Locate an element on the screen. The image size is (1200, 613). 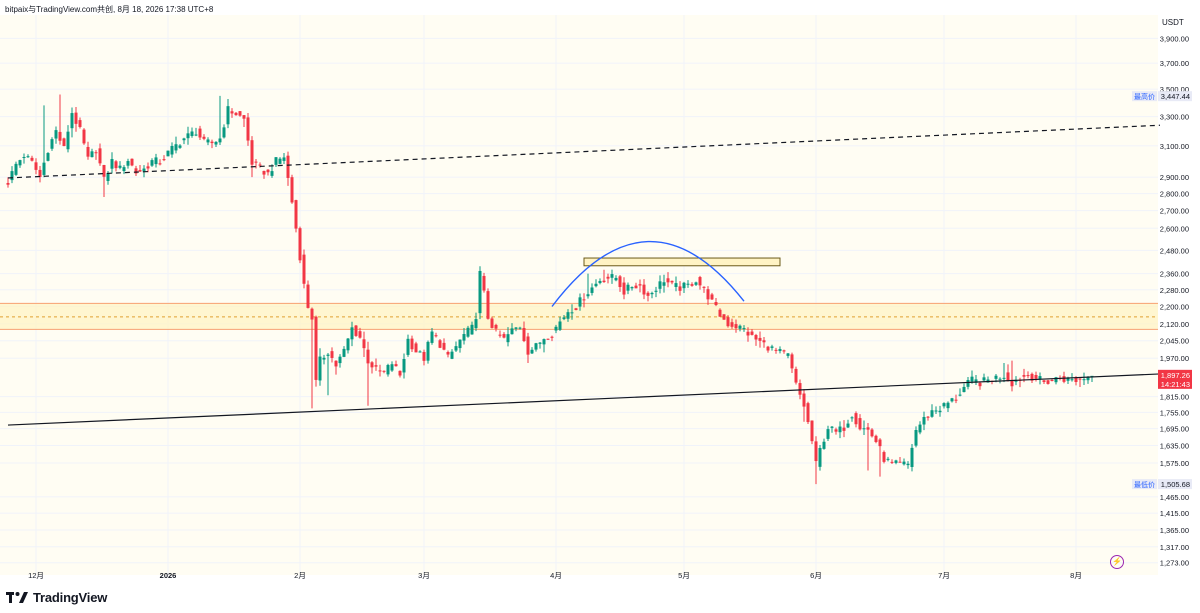
y-tick-label: 3,300.00 is located at coordinates (1174, 117).